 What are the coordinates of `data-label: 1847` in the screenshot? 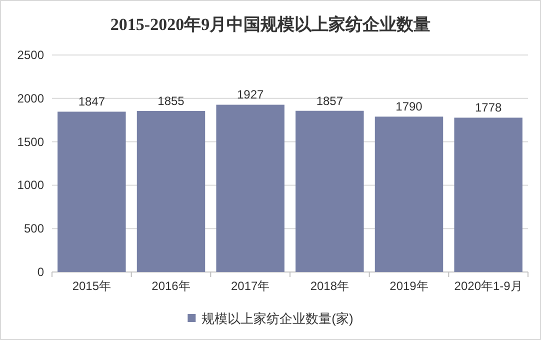 It's located at (92, 101).